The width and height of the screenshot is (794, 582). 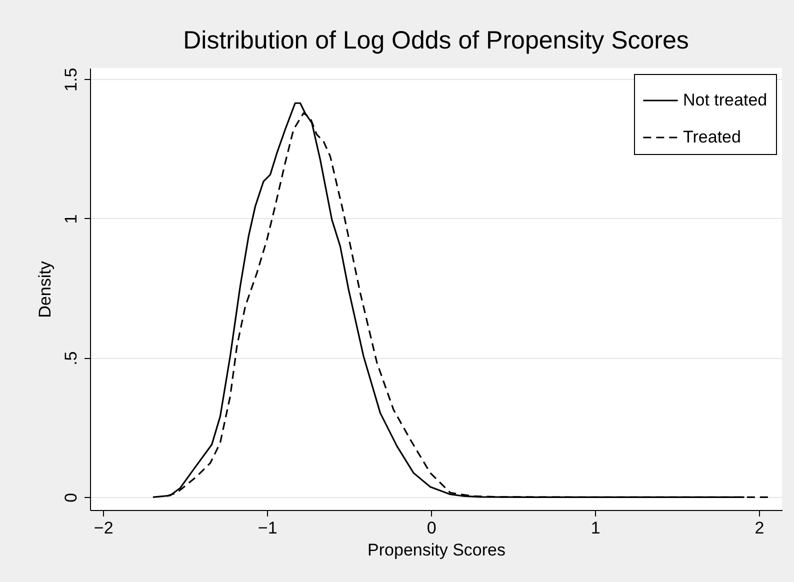 What do you see at coordinates (759, 528) in the screenshot?
I see `x-tick-label: 2` at bounding box center [759, 528].